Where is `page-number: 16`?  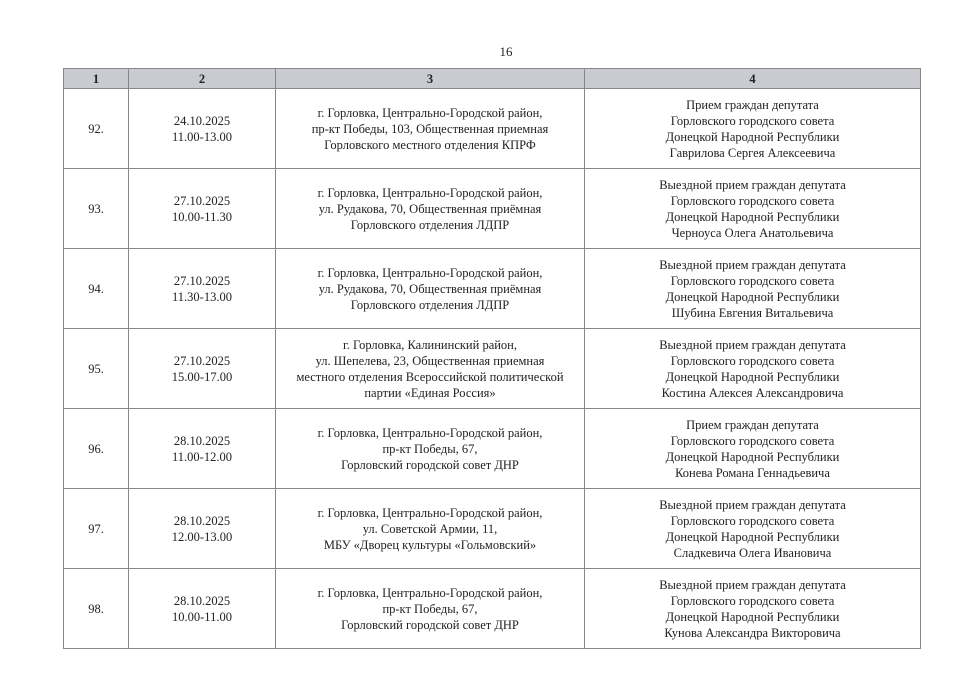
page-number: 16 is located at coordinates (506, 51).